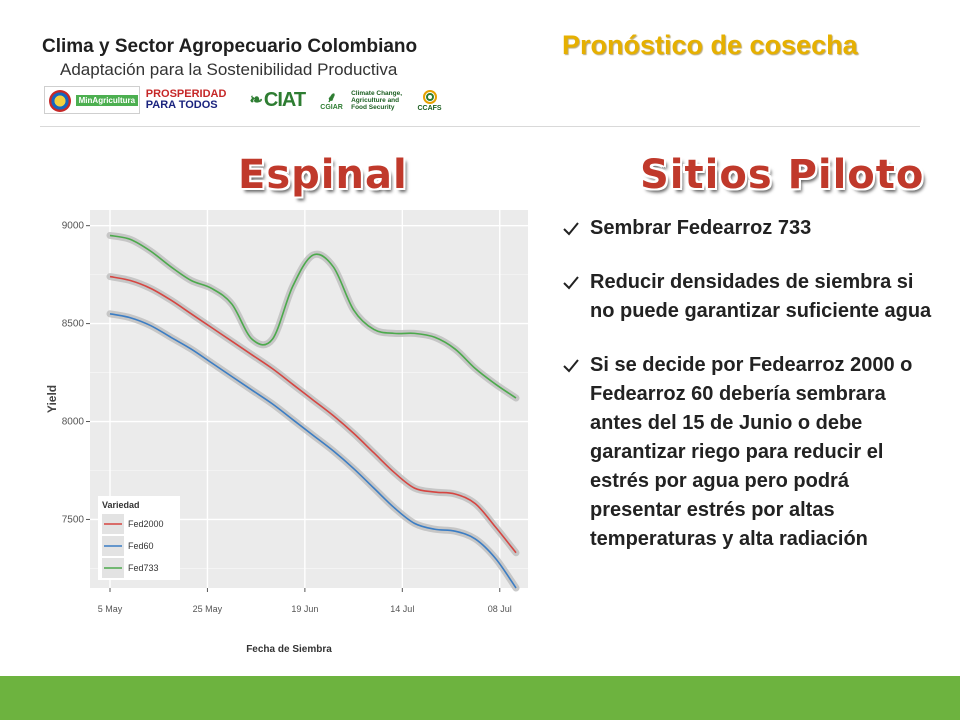 Image resolution: width=960 pixels, height=720 pixels. I want to click on y-tick-label: 7500, so click(73, 519).